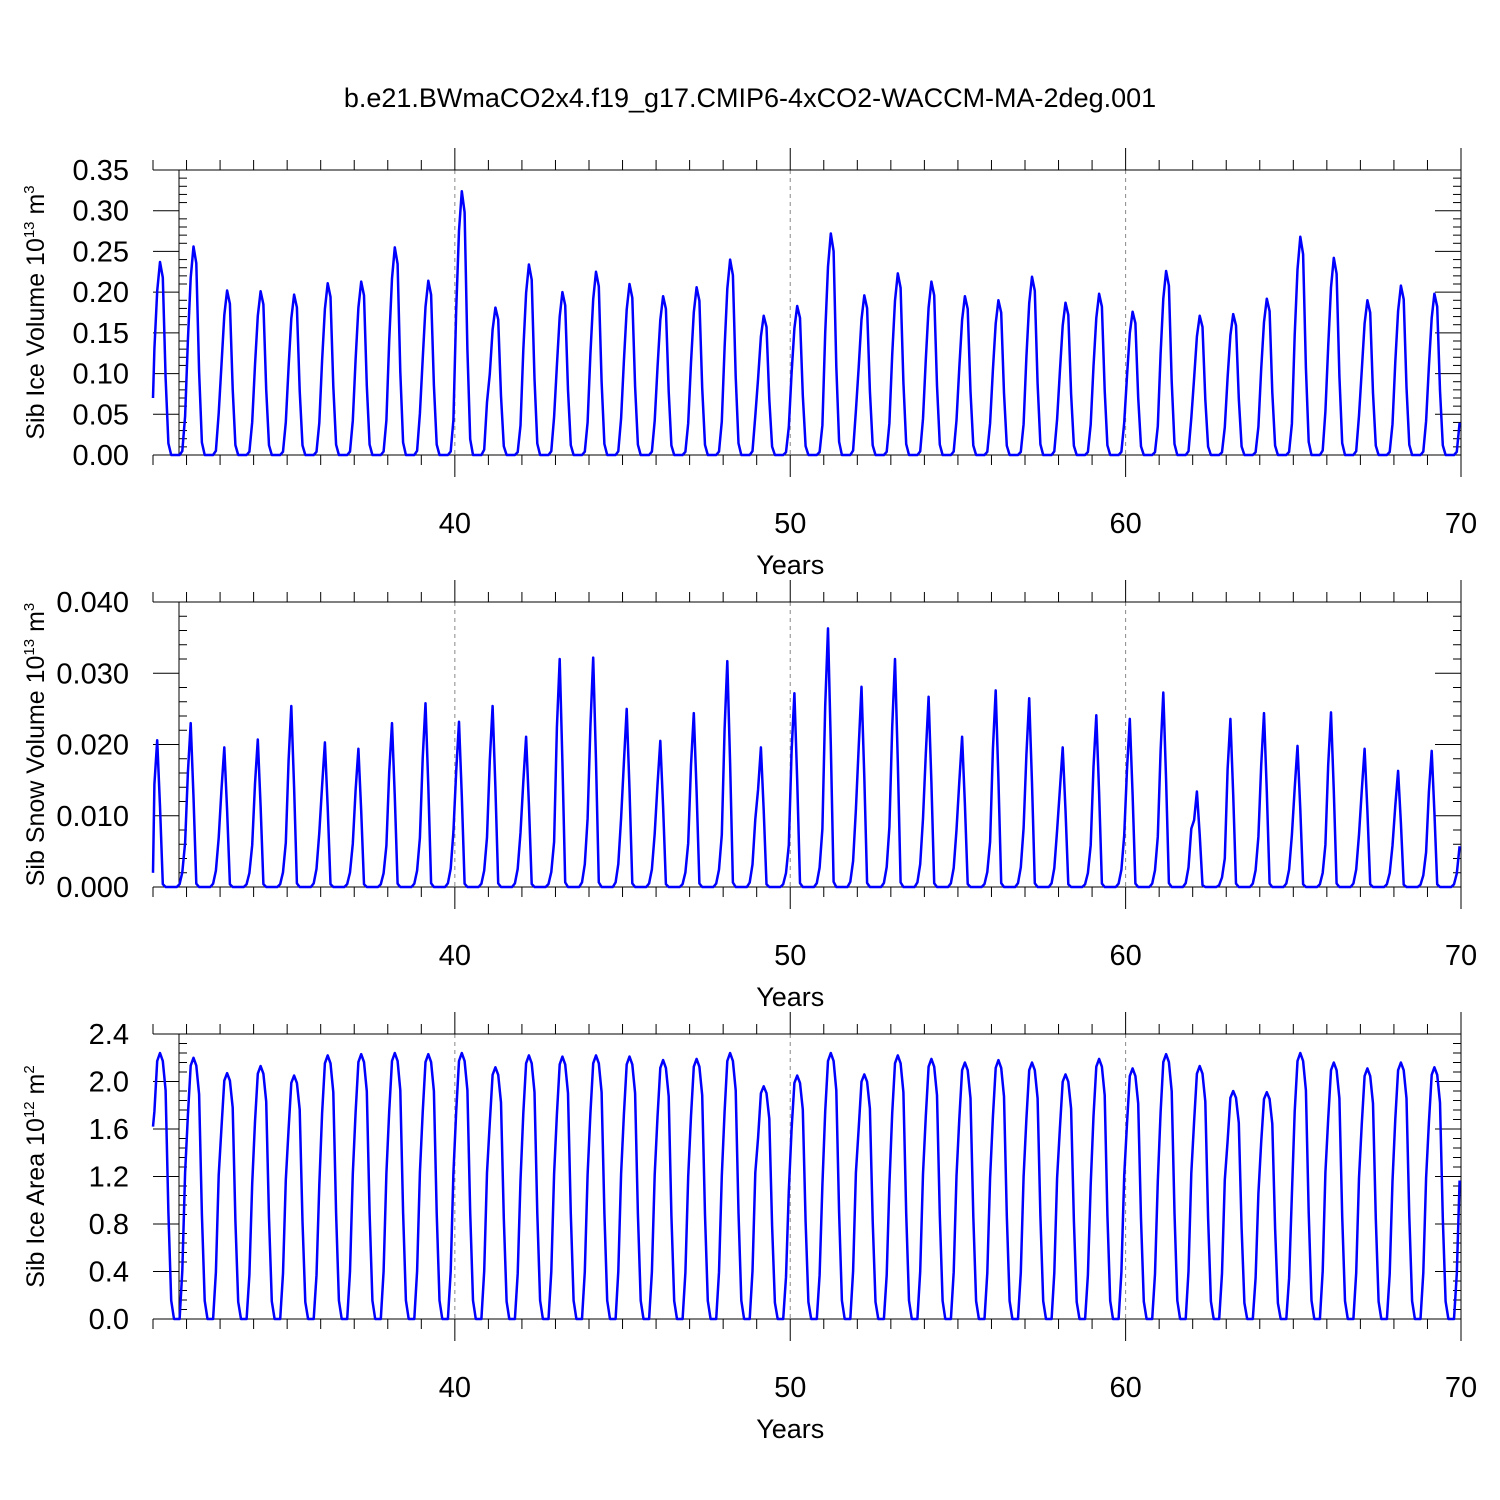 The image size is (1500, 1500). I want to click on y-tick-label: 0.8, so click(109, 1225).